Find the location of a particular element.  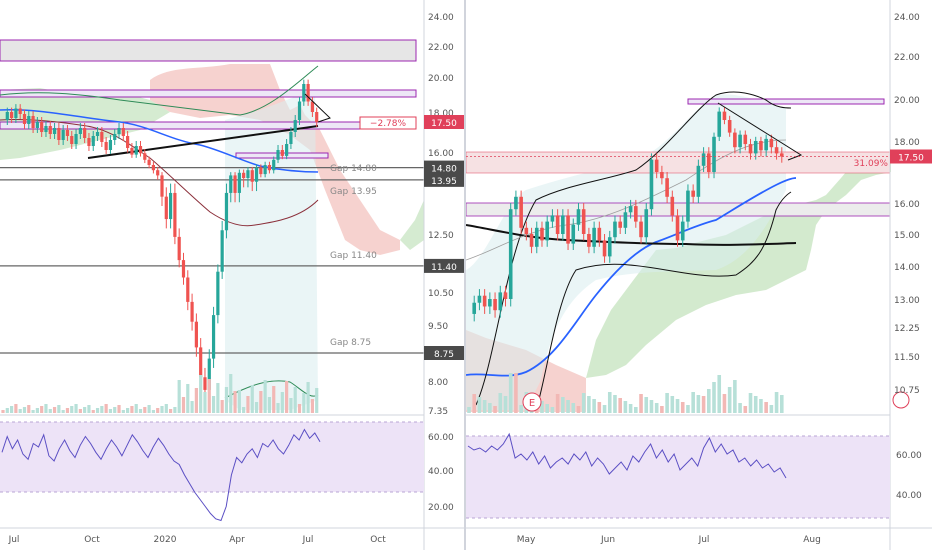

right-time-axis: May Jun Jul Aug is located at coordinates (669, 540).